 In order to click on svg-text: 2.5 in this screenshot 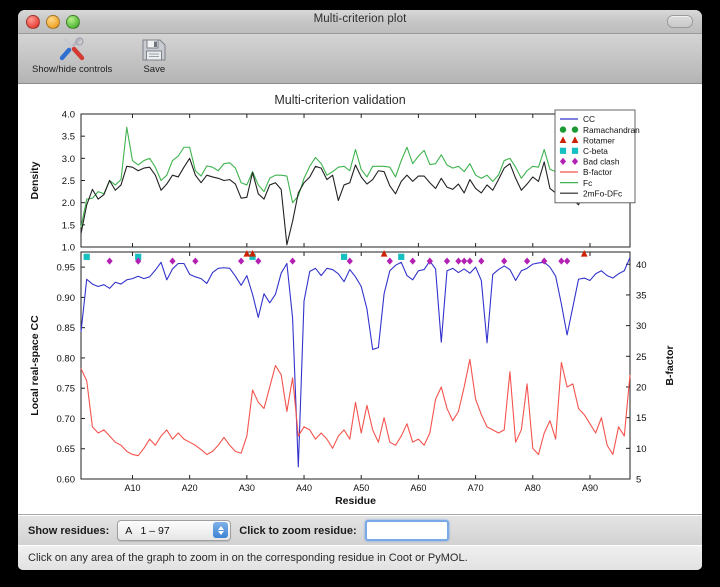, I will do `click(68, 181)`.